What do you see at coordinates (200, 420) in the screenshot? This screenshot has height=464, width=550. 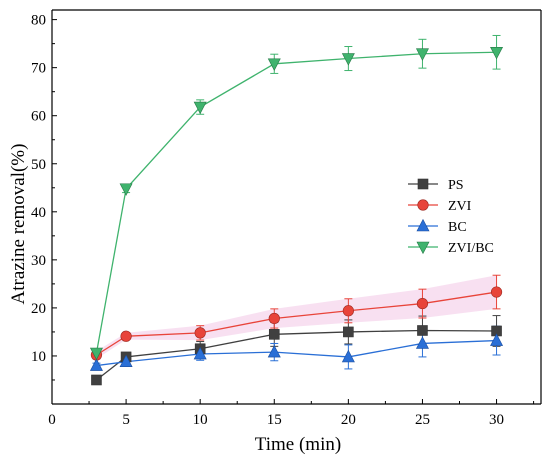 I see `x-tick-label: 10` at bounding box center [200, 420].